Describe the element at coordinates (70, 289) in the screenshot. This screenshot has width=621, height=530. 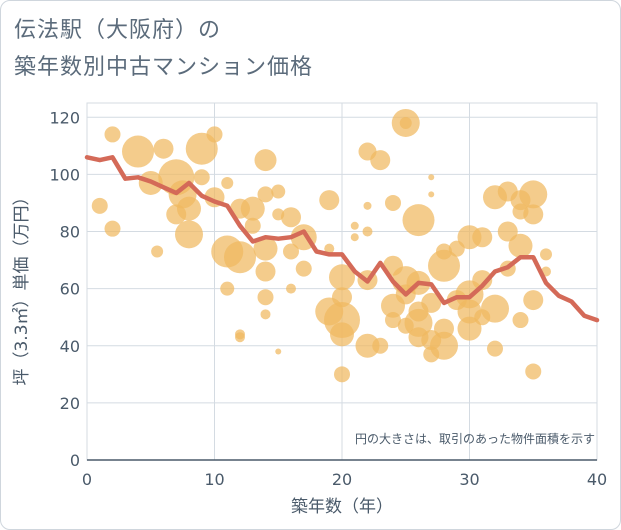
I see `y-tick-label: 60` at that location.